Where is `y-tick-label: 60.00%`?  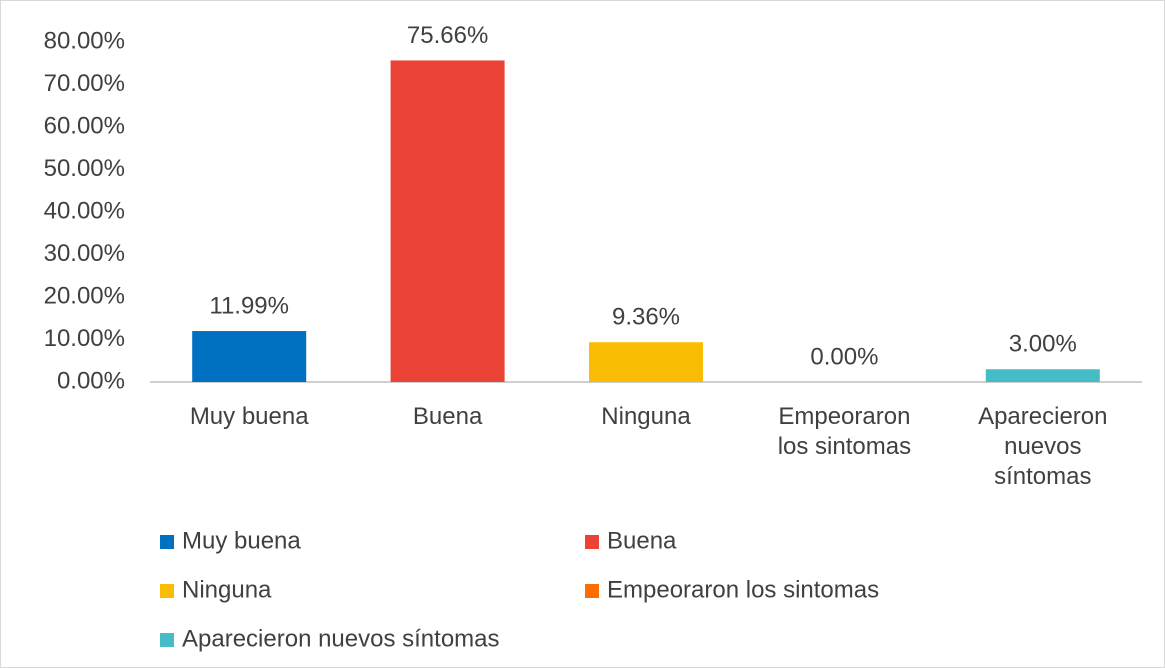
y-tick-label: 60.00% is located at coordinates (84, 125).